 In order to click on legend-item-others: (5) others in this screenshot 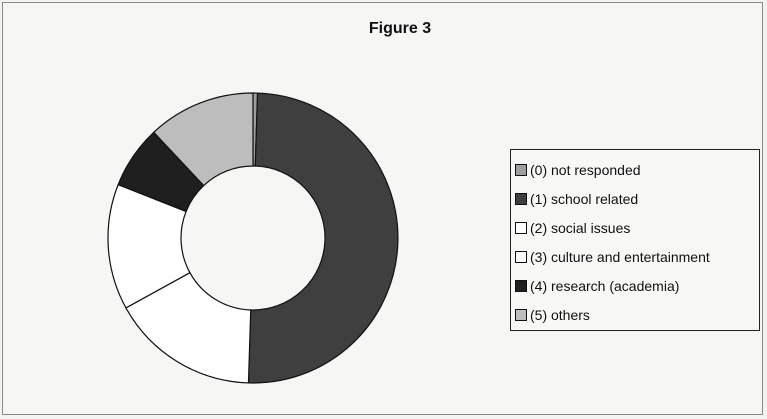, I will do `click(637, 314)`.